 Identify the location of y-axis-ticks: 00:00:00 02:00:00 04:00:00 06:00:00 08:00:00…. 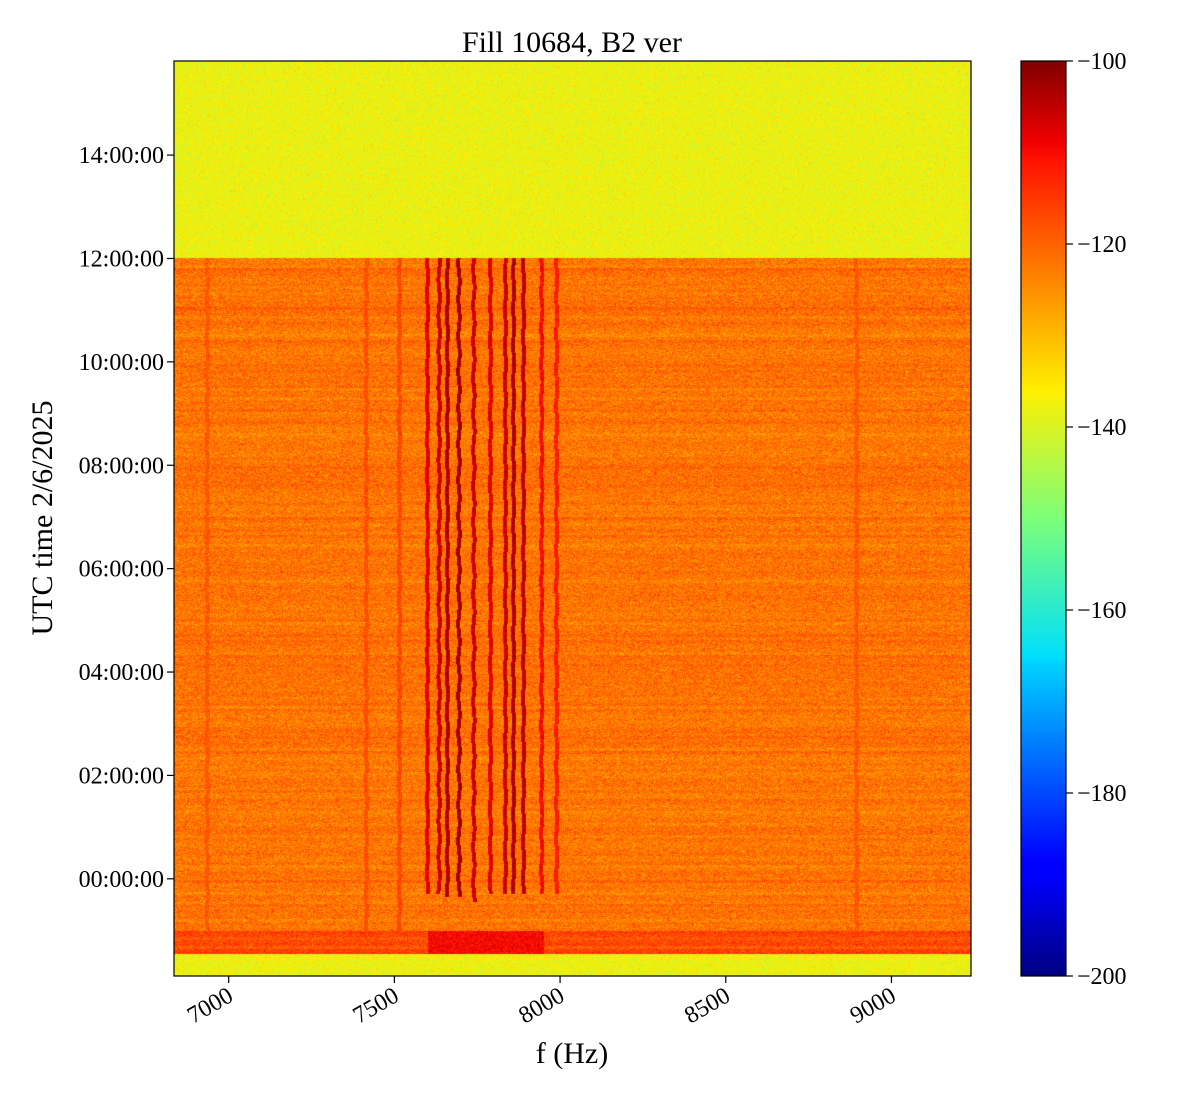
(126, 518).